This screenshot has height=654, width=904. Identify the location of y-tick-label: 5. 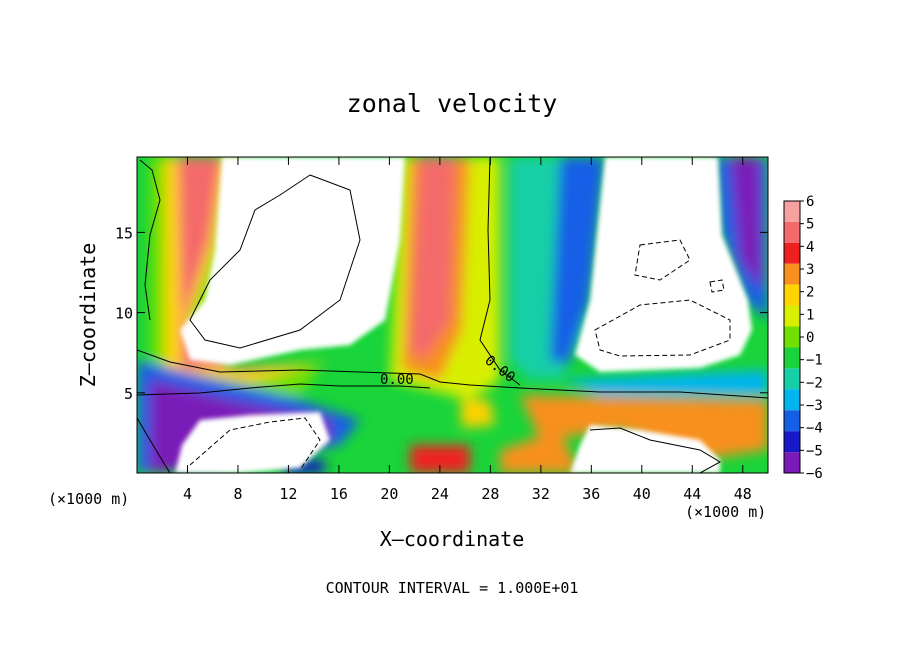
(128, 394).